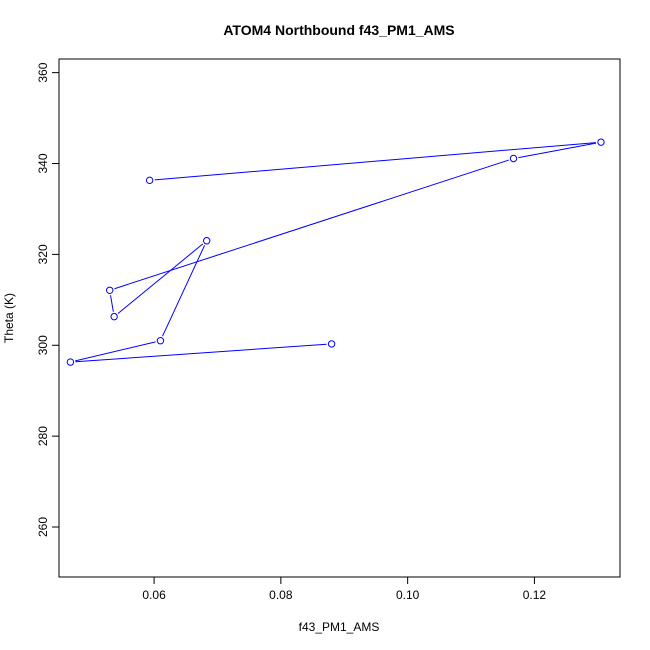 The width and height of the screenshot is (650, 650). Describe the element at coordinates (43, 163) in the screenshot. I see `y-tick-label: 340` at that location.